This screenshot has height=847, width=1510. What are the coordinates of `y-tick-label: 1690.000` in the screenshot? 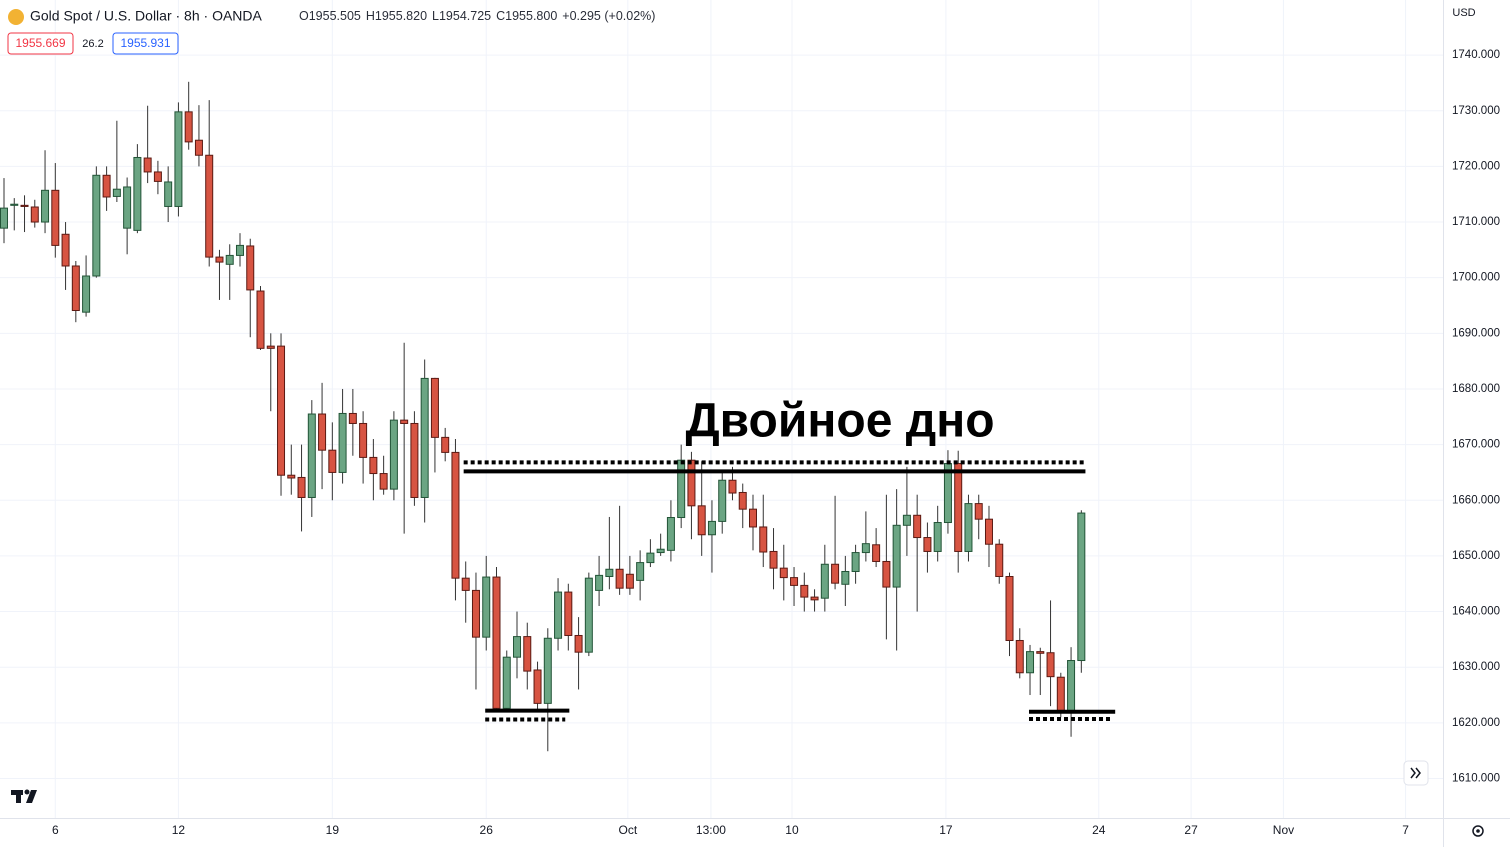 It's located at (1476, 333).